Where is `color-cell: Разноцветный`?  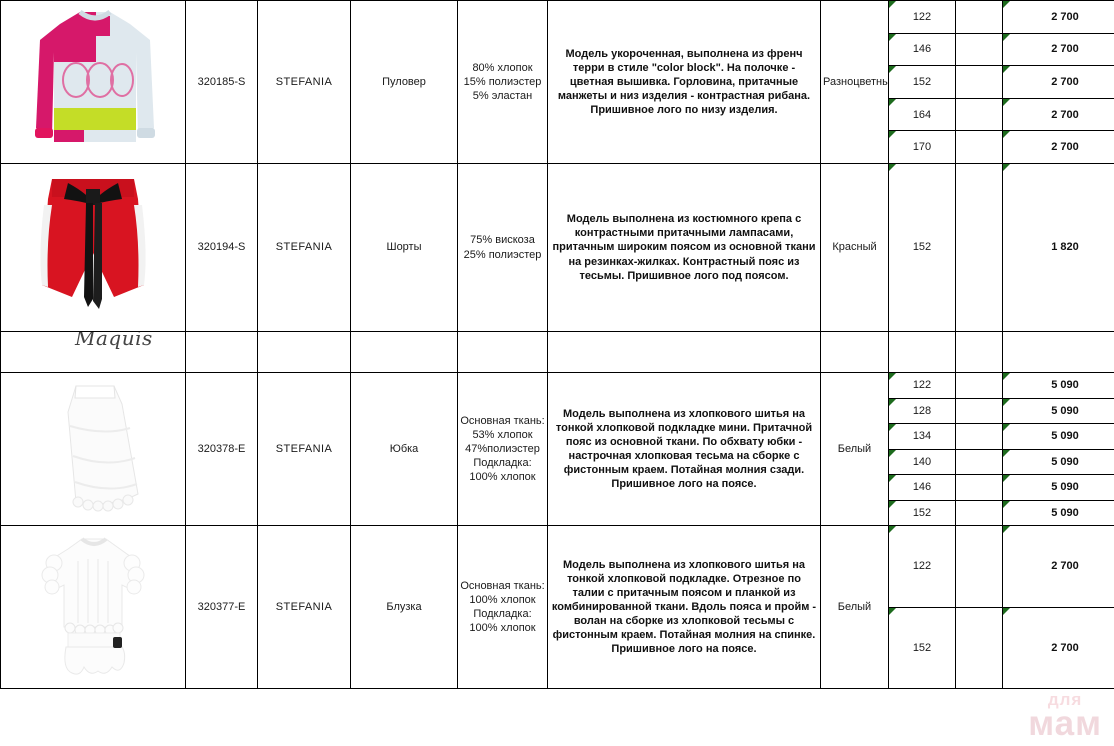 color-cell: Разноцветный is located at coordinates (854, 82).